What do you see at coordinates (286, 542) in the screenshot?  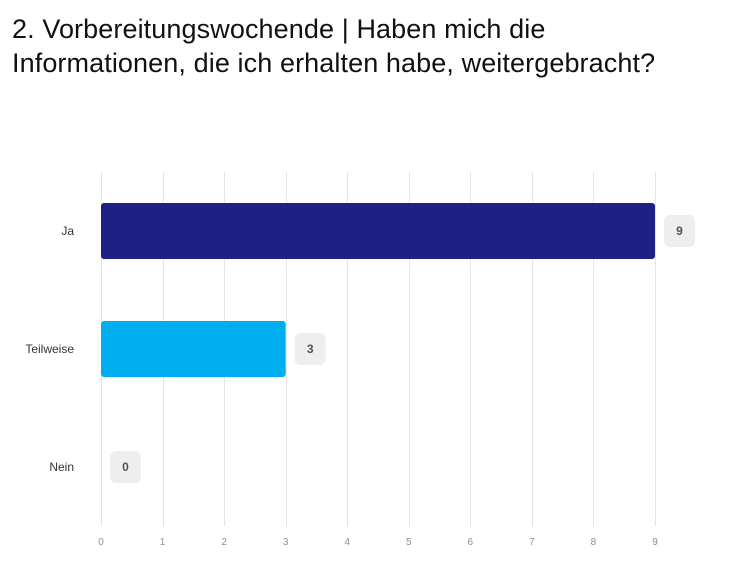 I see `x-tick-label: 3` at bounding box center [286, 542].